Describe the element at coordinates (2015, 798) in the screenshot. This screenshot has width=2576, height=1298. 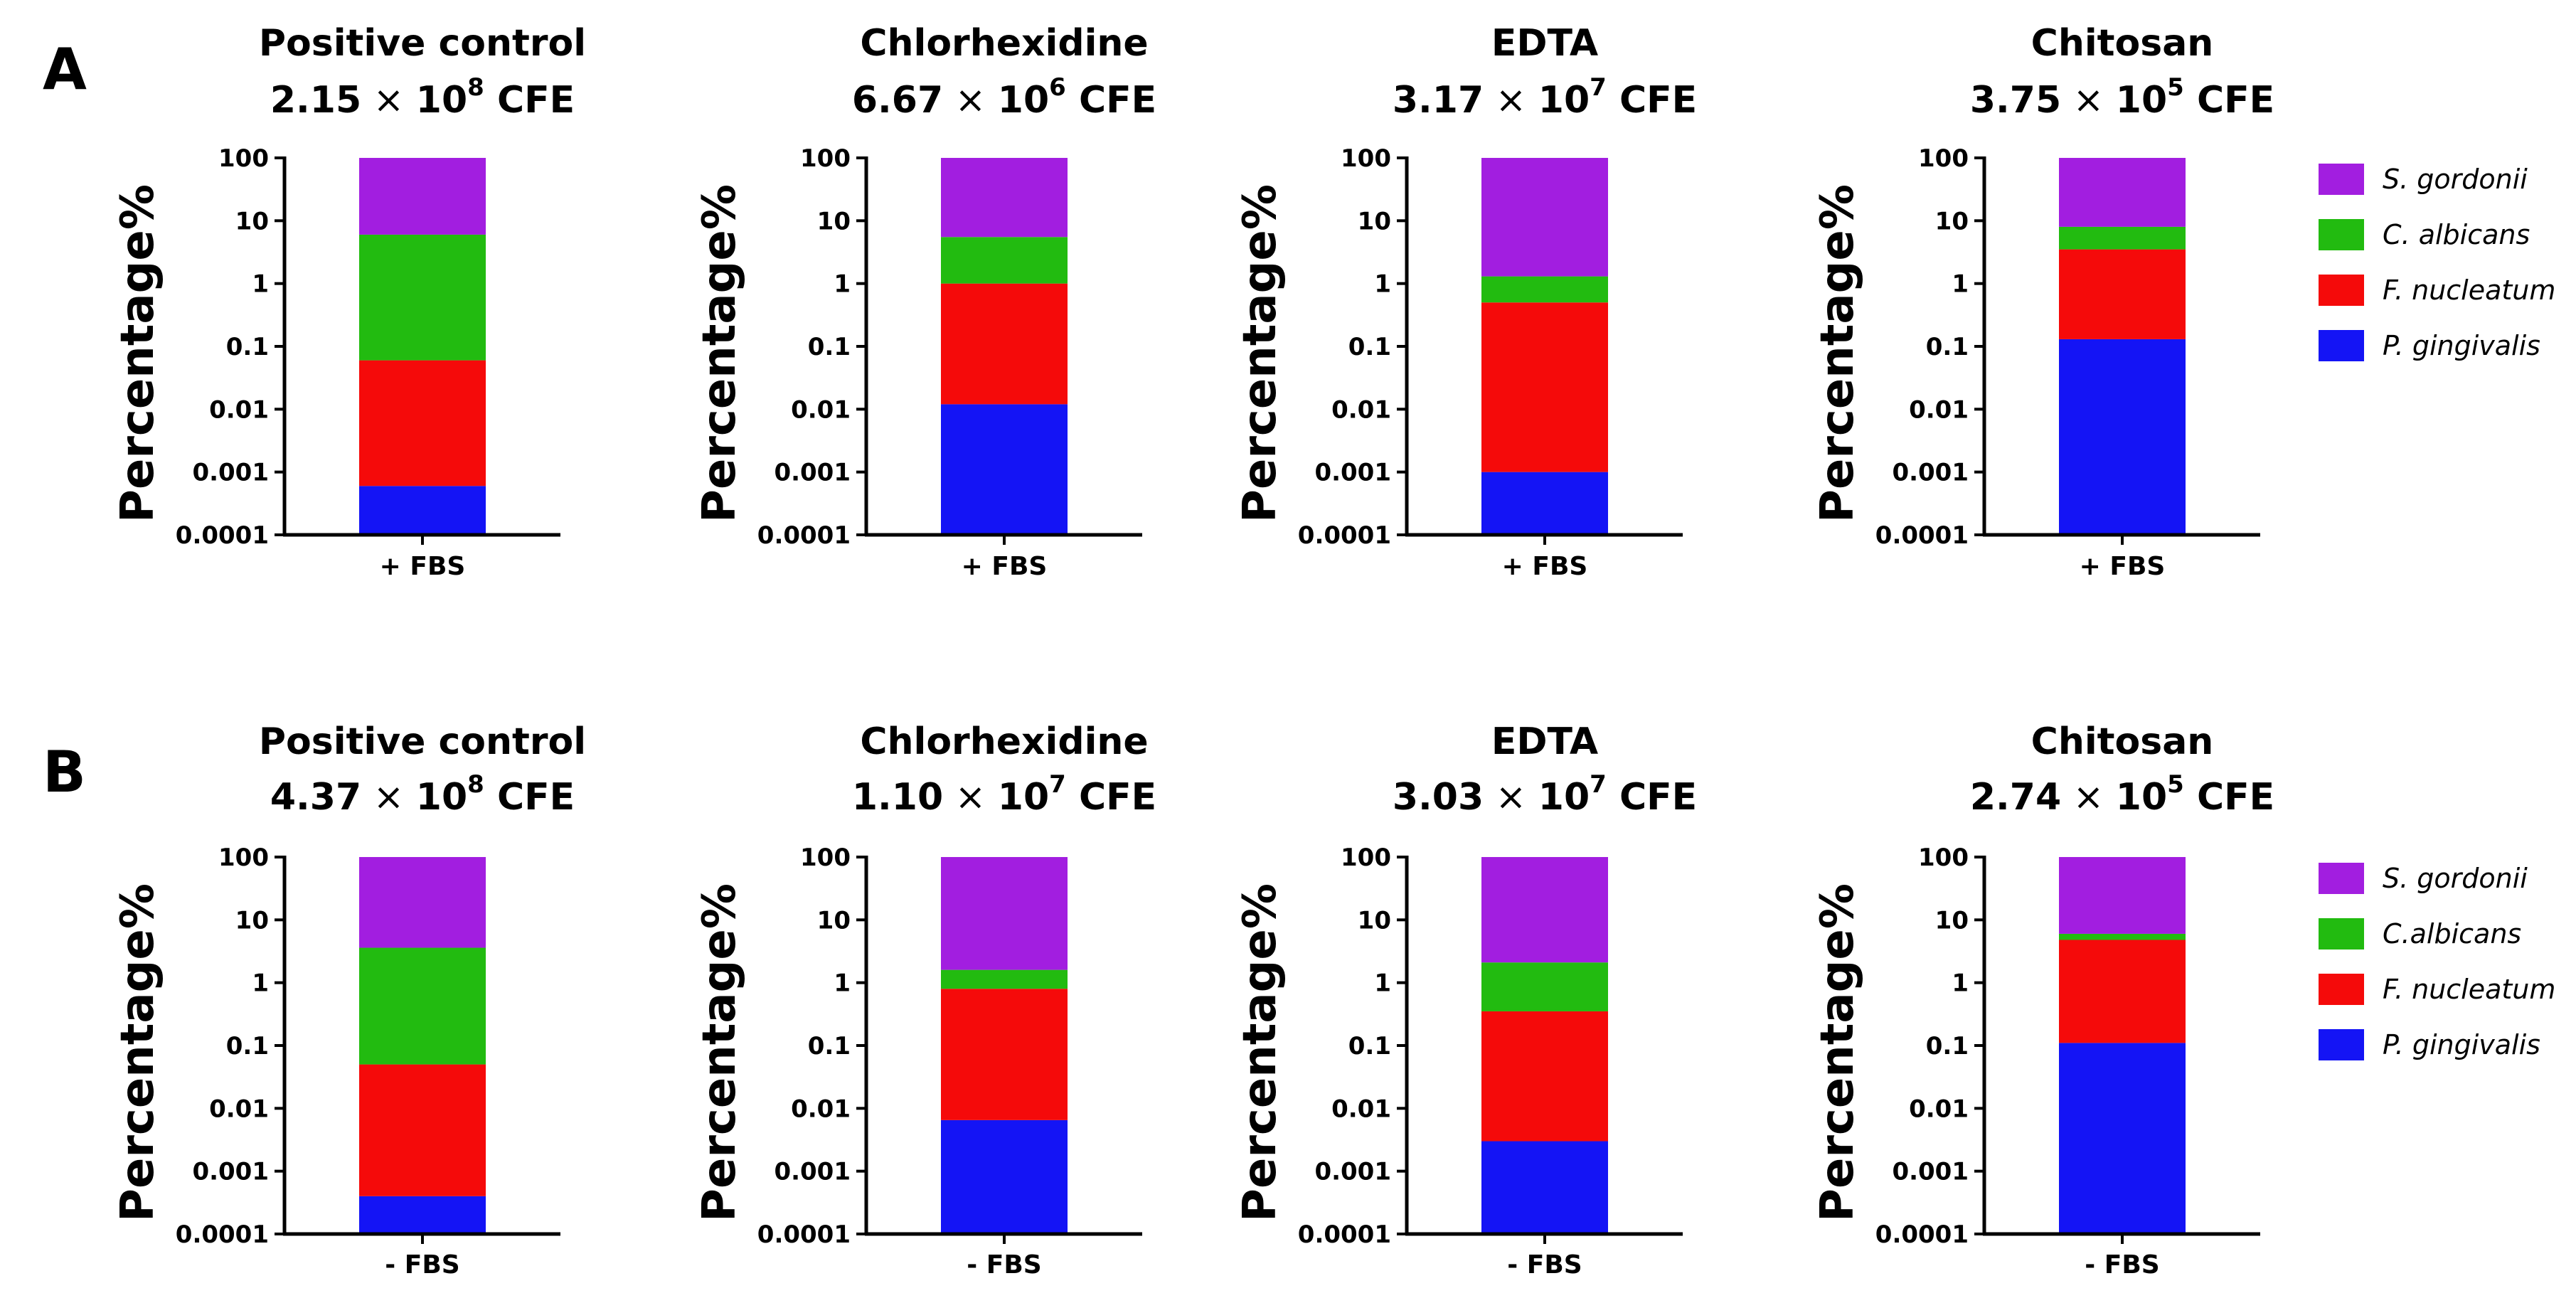
I see `cfe-mantissa: 2.74` at that location.